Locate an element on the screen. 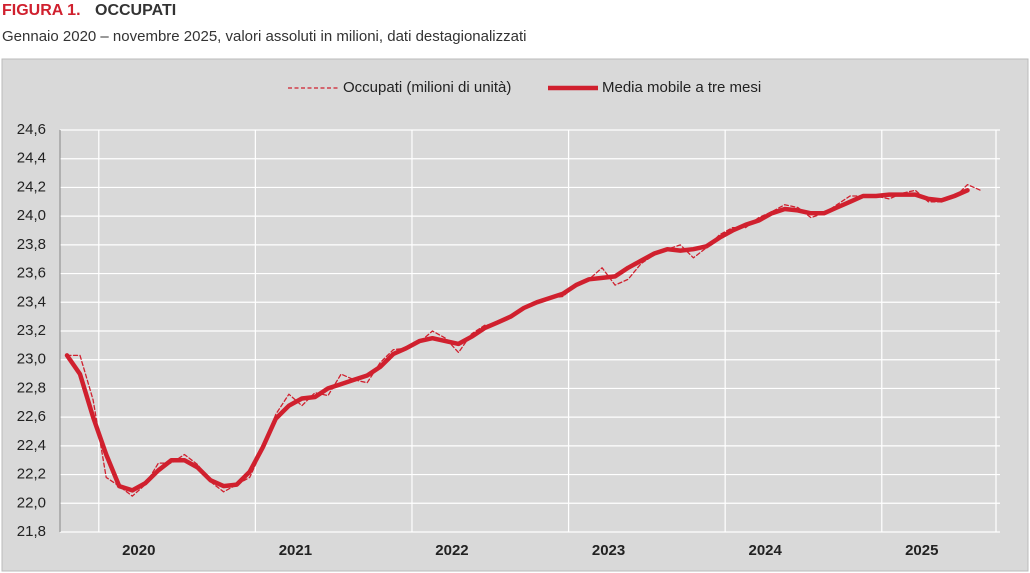 The image size is (1030, 573). y-tick-label: 22,2 is located at coordinates (31, 474).